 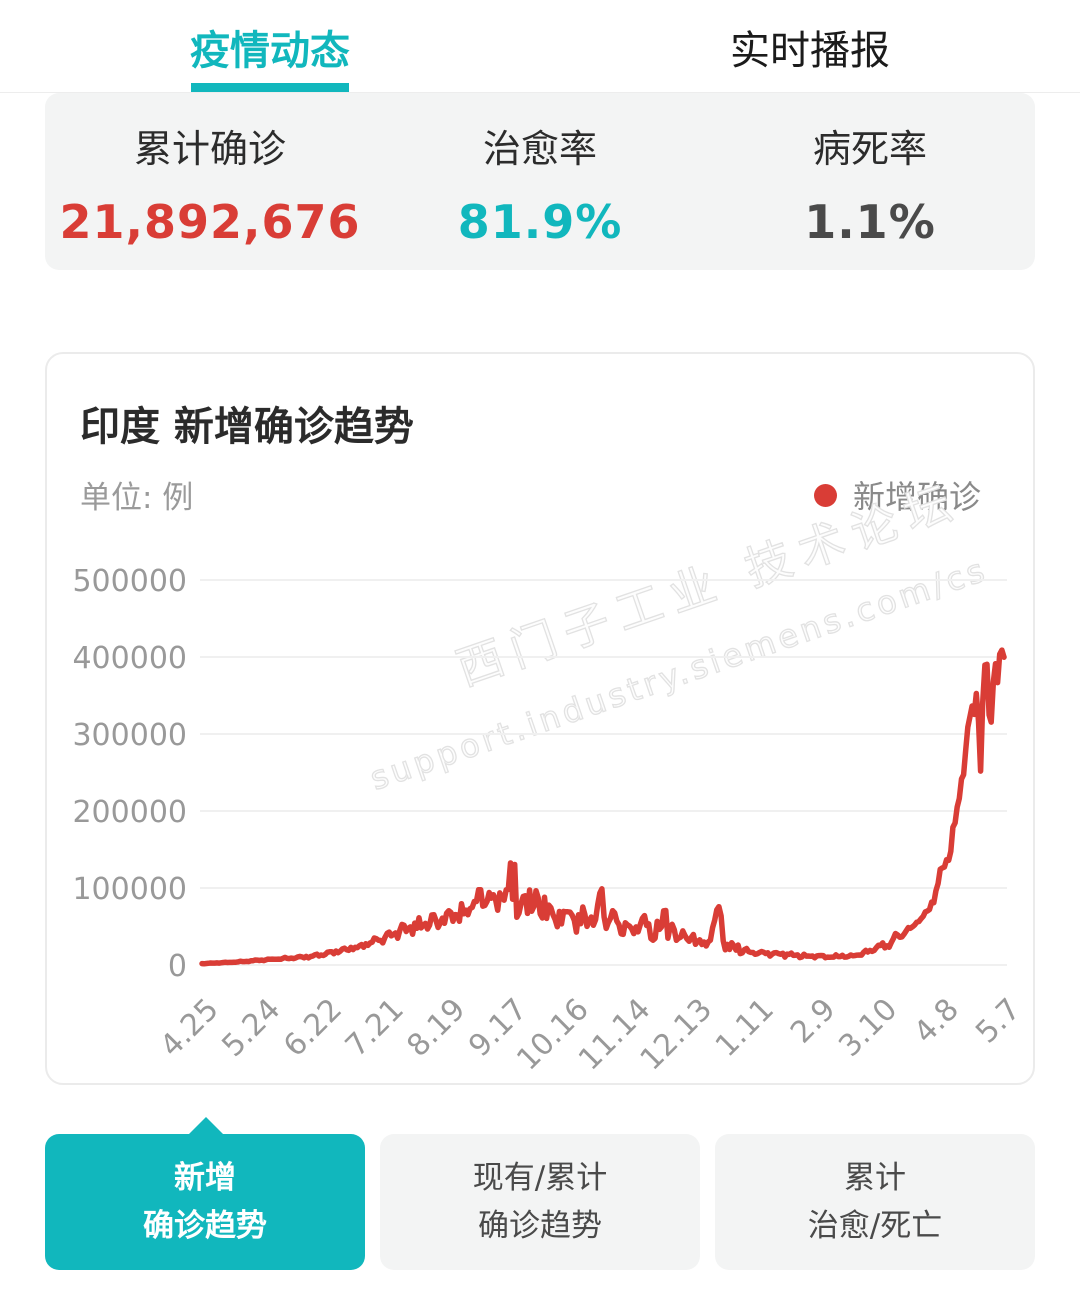 I want to click on x-axis-tick-label: 1.11, so click(x=745, y=1028).